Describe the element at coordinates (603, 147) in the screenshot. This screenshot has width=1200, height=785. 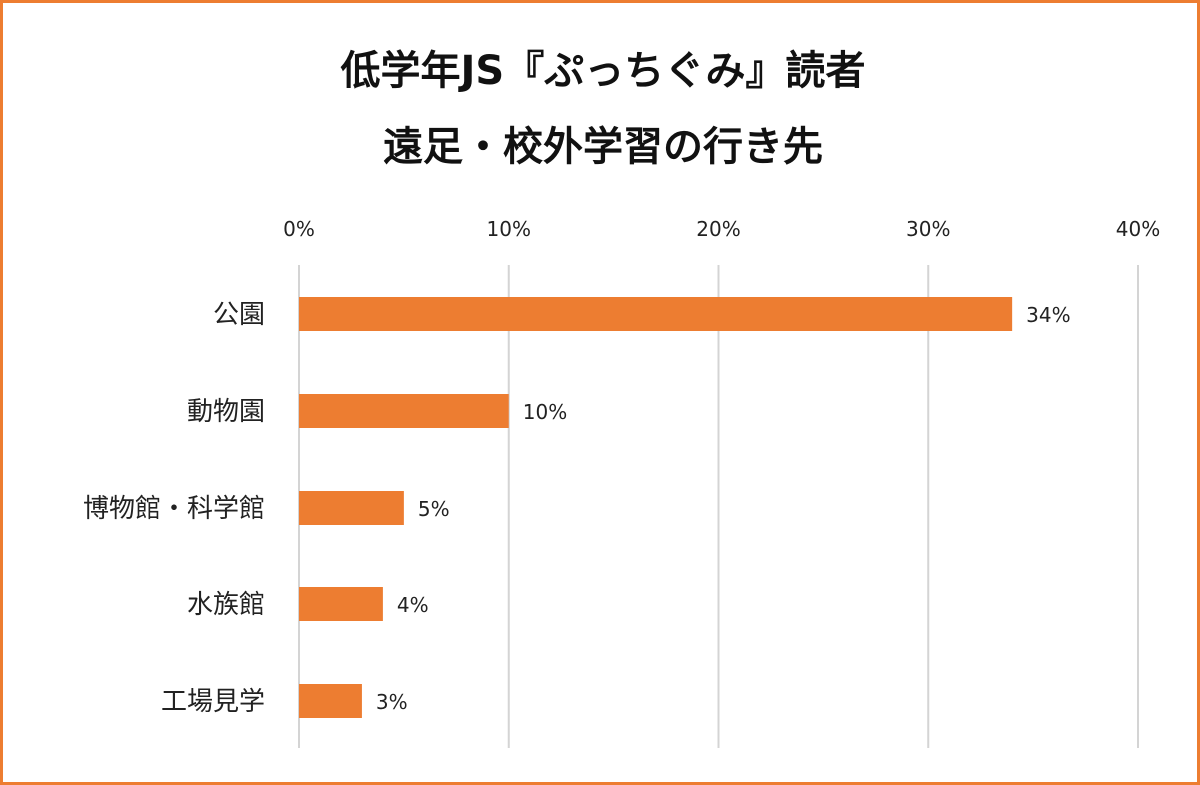
I see `chart-title-line-2: 遠足・校外学習の行き先` at that location.